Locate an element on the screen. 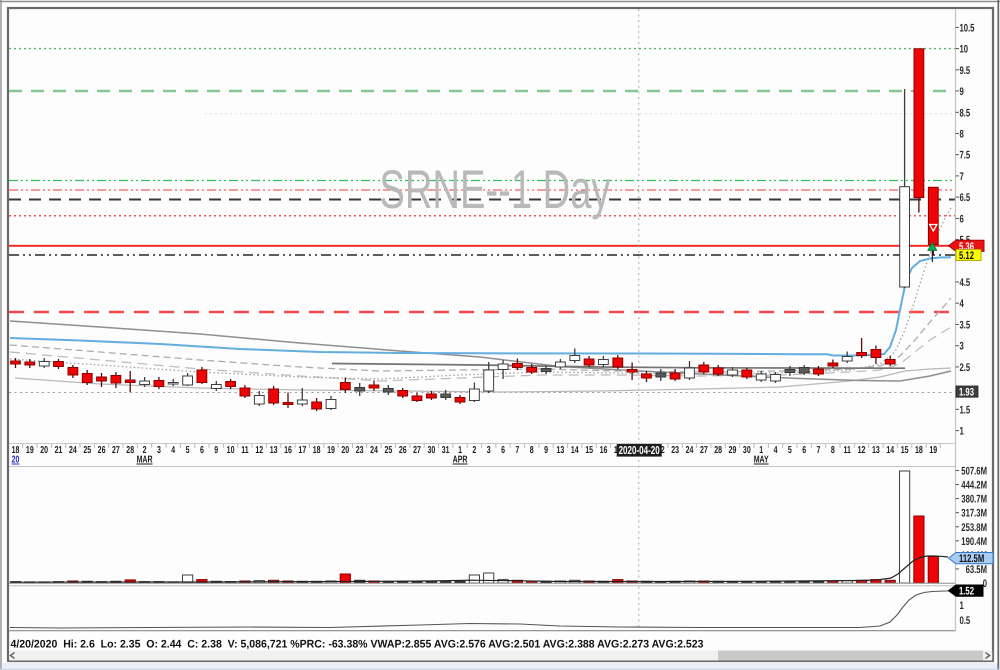 Image resolution: width=1000 pixels, height=670 pixels. svg-text: 2020-04-20 is located at coordinates (639, 451).